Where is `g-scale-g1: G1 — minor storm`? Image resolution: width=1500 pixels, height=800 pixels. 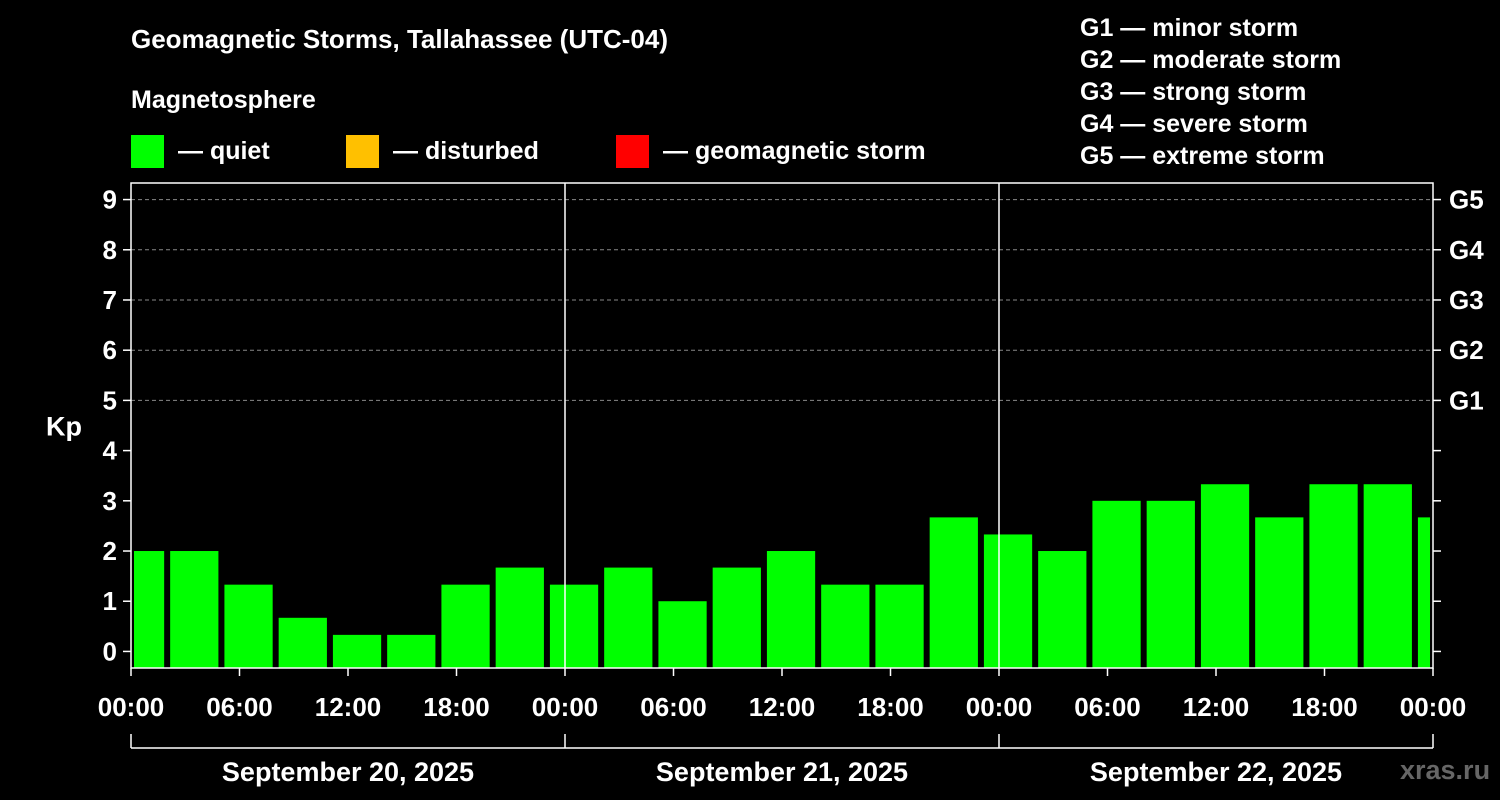
g-scale-g1: G1 — minor storm is located at coordinates (1189, 28).